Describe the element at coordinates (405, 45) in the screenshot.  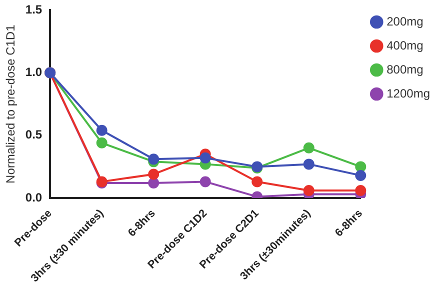
I see `legend-label: 400mg` at that location.